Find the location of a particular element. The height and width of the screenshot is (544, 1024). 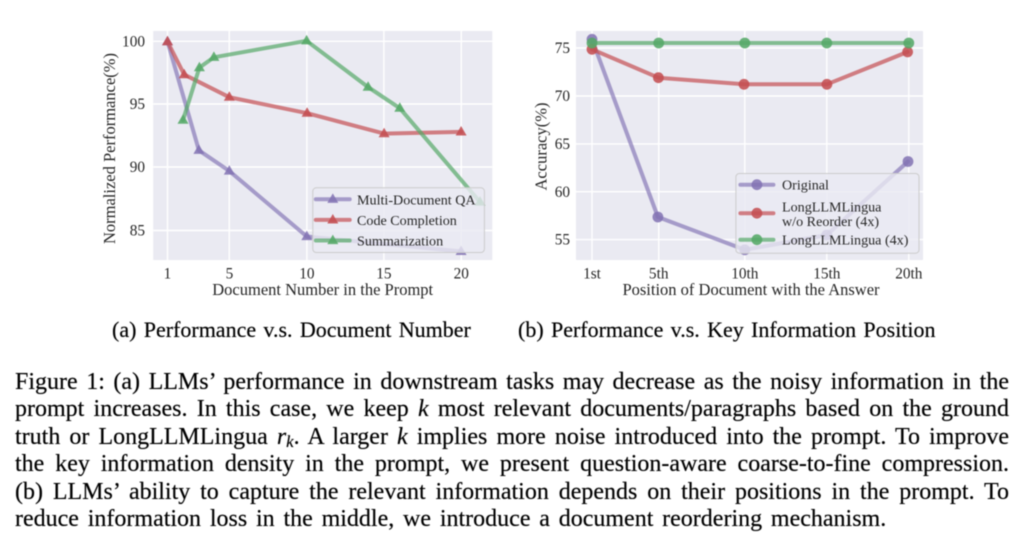

svg-text: 5th is located at coordinates (659, 274).